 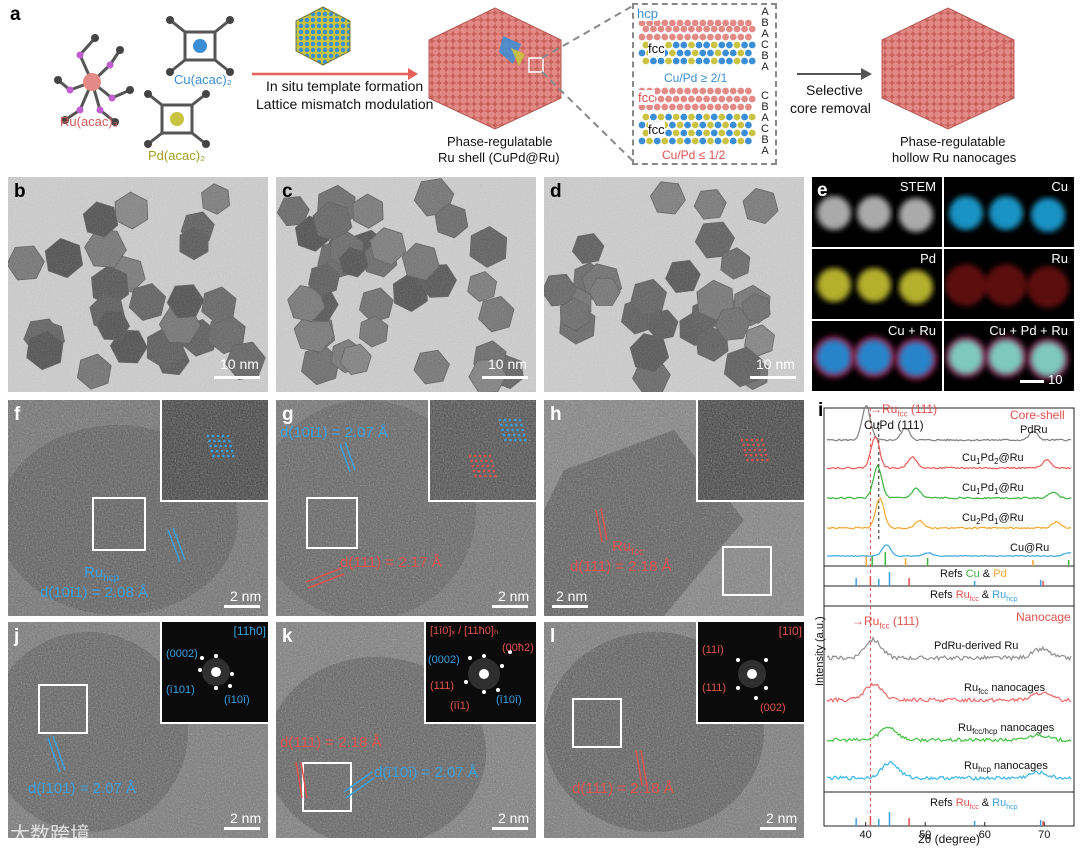 I want to click on panel-letter-g: g, so click(x=288, y=414).